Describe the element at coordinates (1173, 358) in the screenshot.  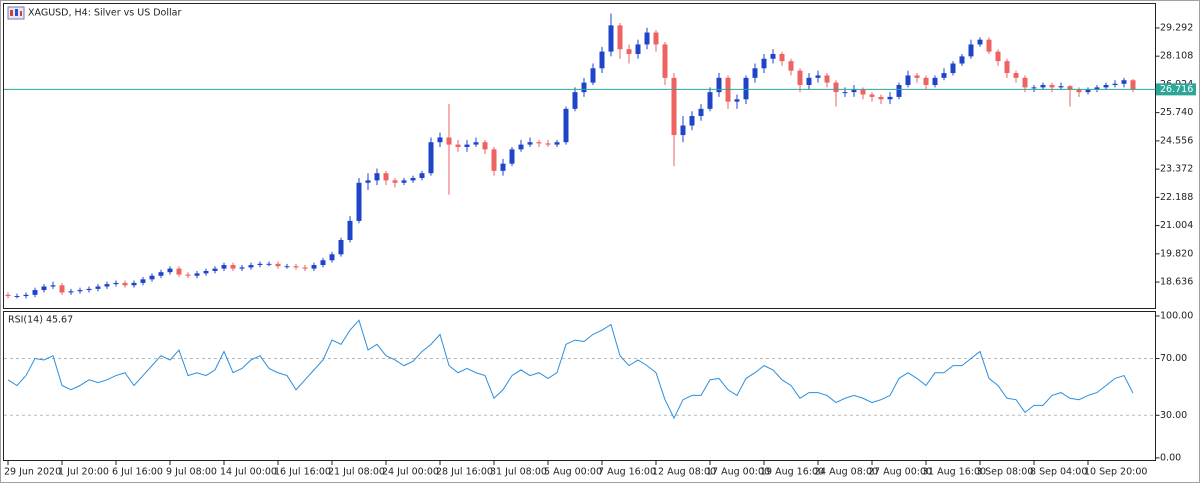
I see `y-tick-label: 70.00` at that location.